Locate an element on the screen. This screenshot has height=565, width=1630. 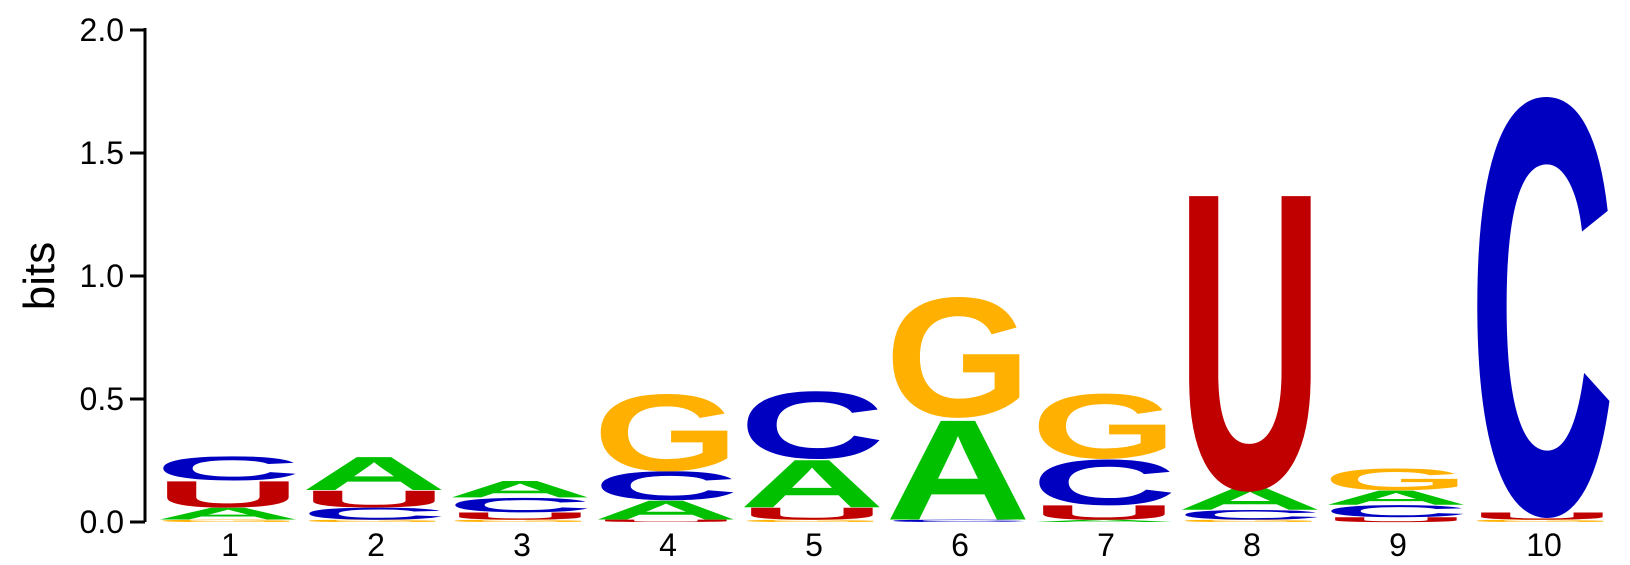
position-label: 5 is located at coordinates (814, 545).